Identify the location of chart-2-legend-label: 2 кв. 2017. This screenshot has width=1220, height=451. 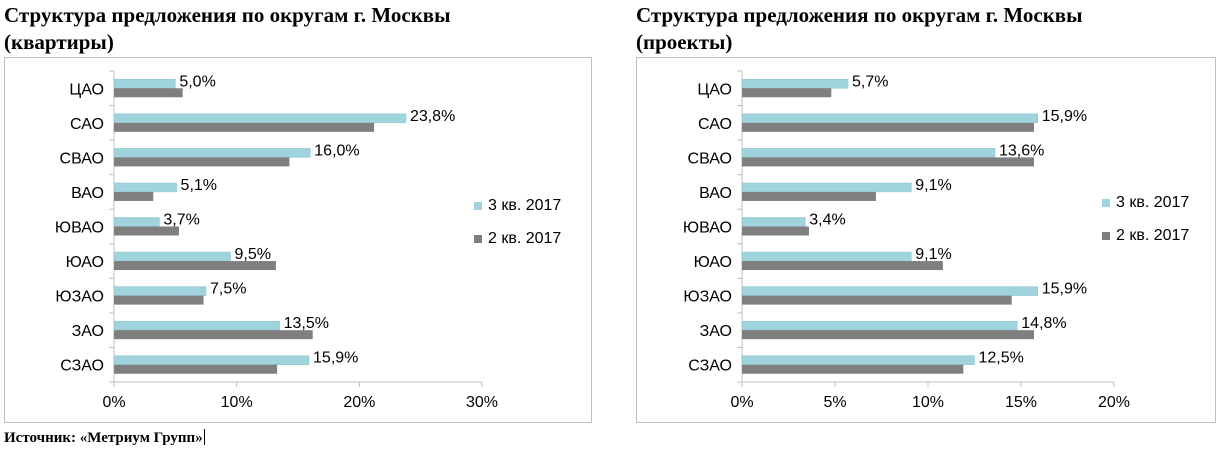
(1152, 235).